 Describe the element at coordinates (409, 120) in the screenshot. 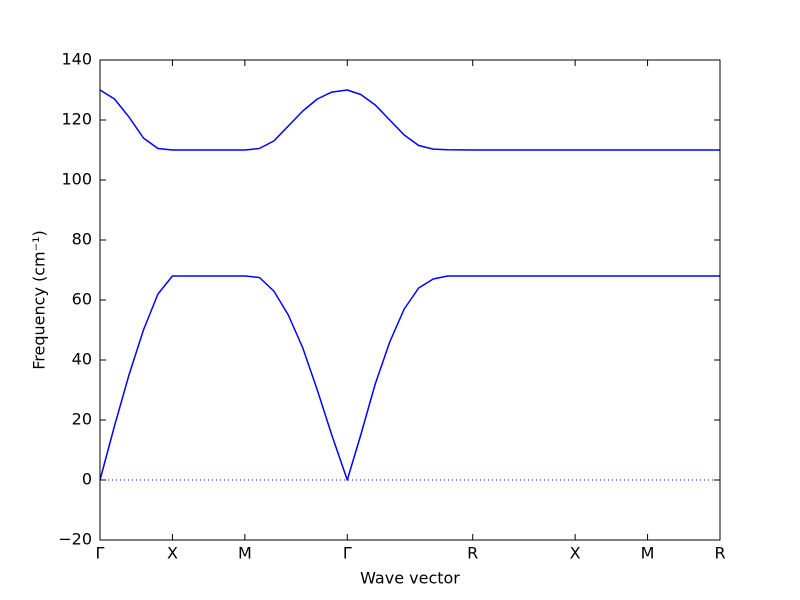

I see `band-line` at that location.